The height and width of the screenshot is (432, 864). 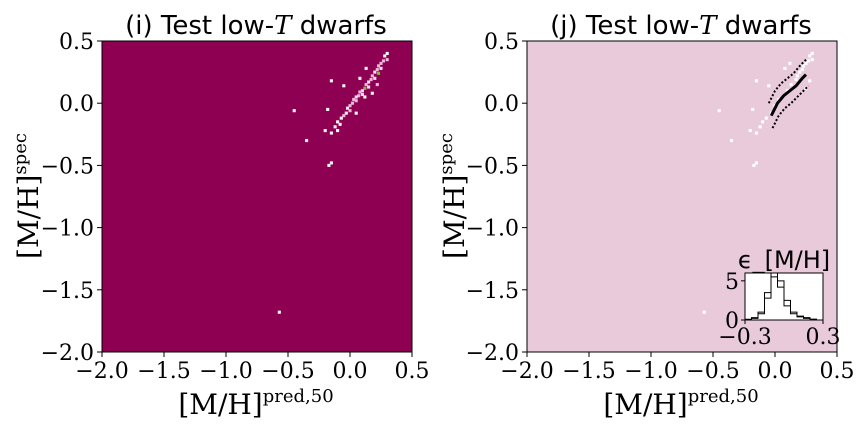 What do you see at coordinates (501, 42) in the screenshot?
I see `y-tick-label: 0.5` at bounding box center [501, 42].